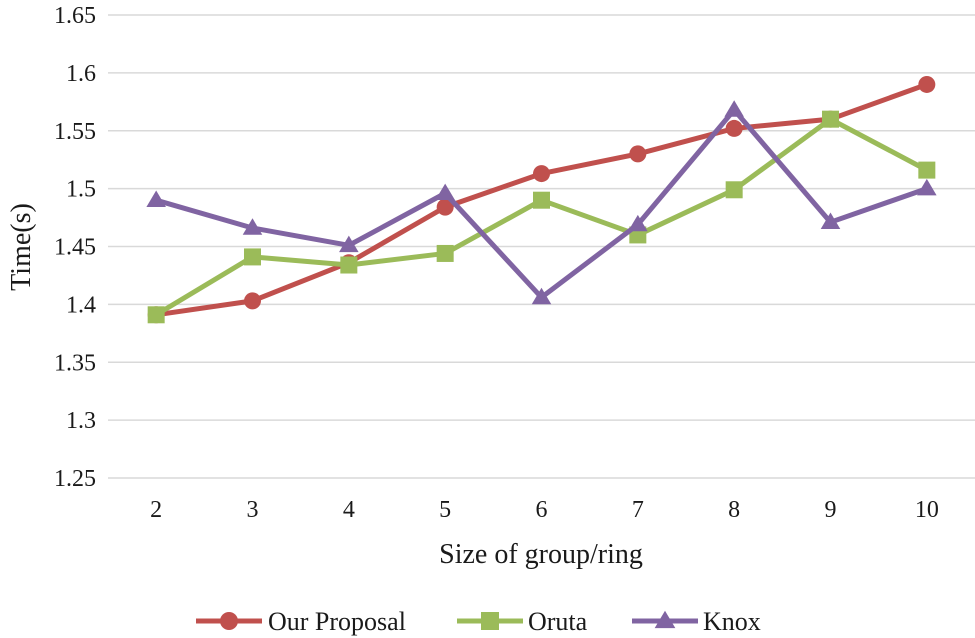 This screenshot has width=975, height=638. Describe the element at coordinates (75, 479) in the screenshot. I see `y-tick-label: 1.25` at that location.